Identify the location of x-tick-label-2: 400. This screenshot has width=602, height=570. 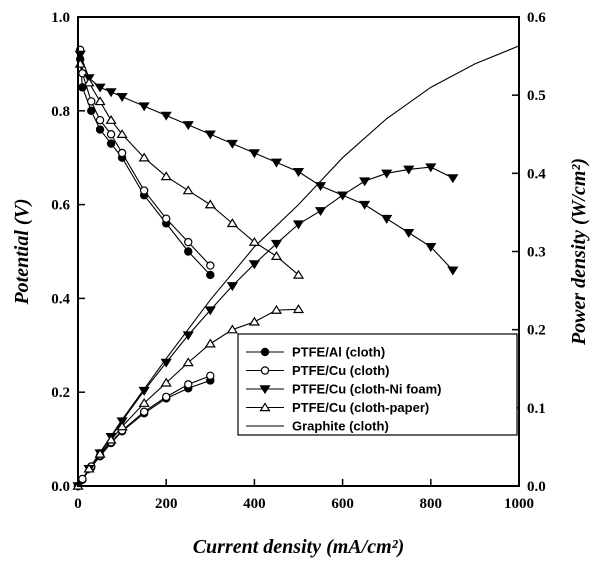
(254, 504).